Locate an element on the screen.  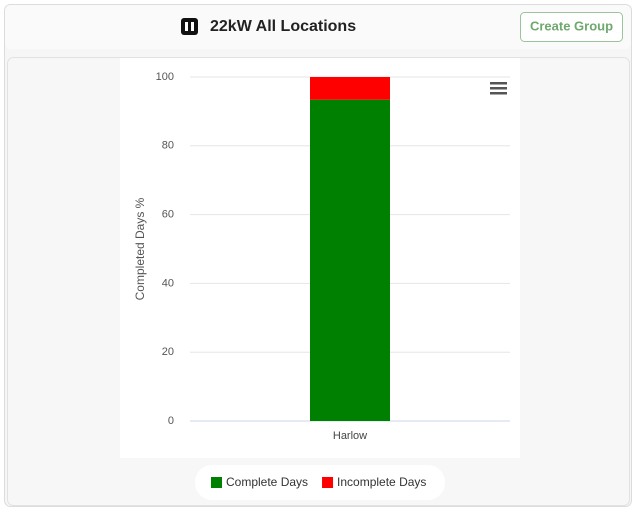
create-group-button is located at coordinates (571, 27).